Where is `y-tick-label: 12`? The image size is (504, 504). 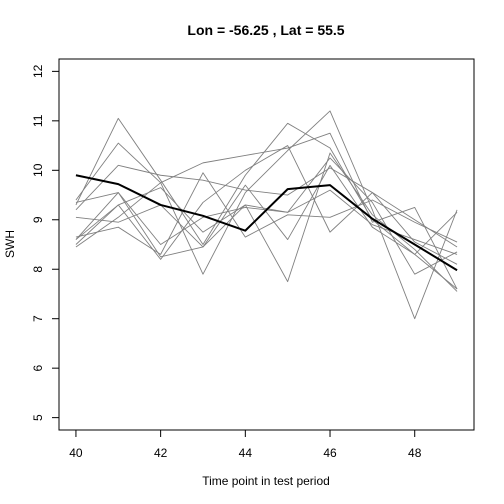
y-tick-label: 12 is located at coordinates (38, 71).